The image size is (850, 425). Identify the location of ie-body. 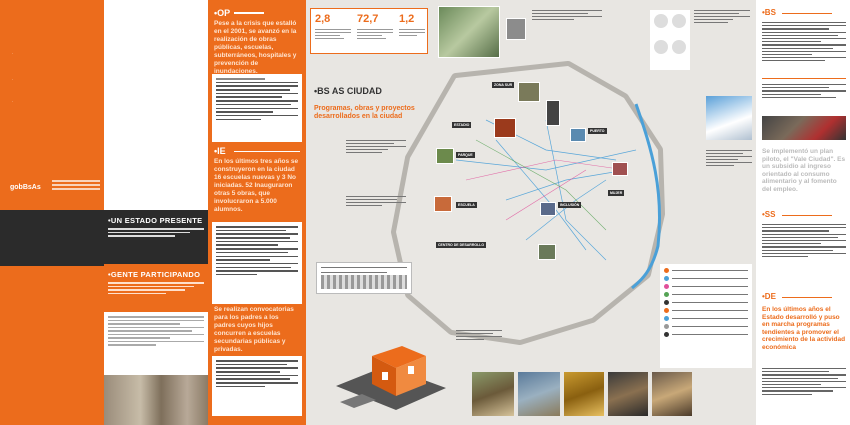
(257, 263).